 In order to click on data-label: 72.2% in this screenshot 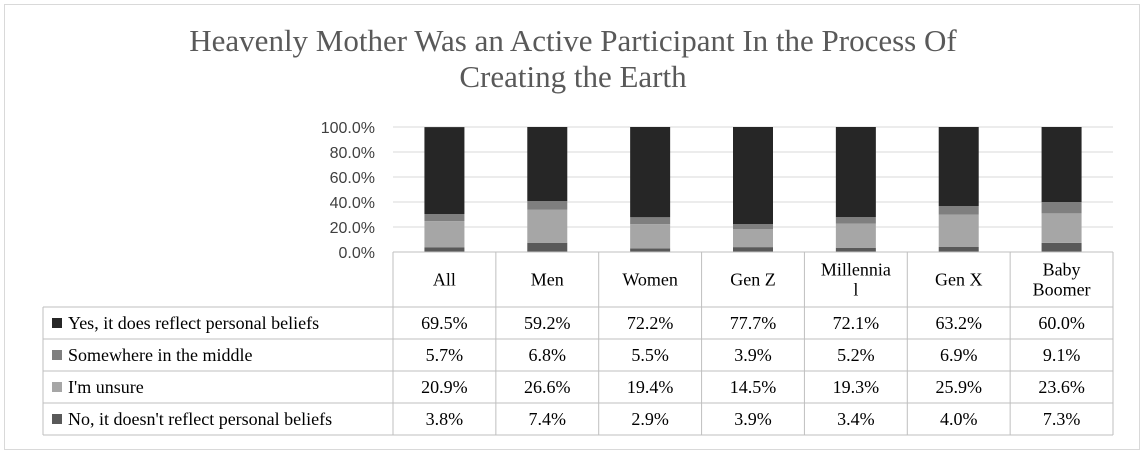, I will do `click(650, 323)`.